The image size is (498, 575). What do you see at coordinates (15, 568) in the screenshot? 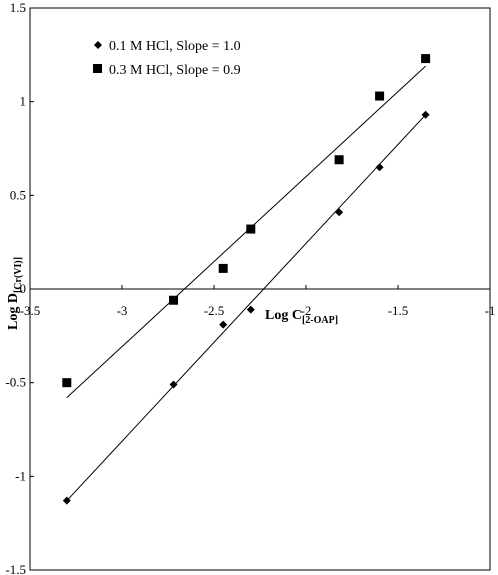
I see `y-tick-label: -1.5` at bounding box center [15, 568].